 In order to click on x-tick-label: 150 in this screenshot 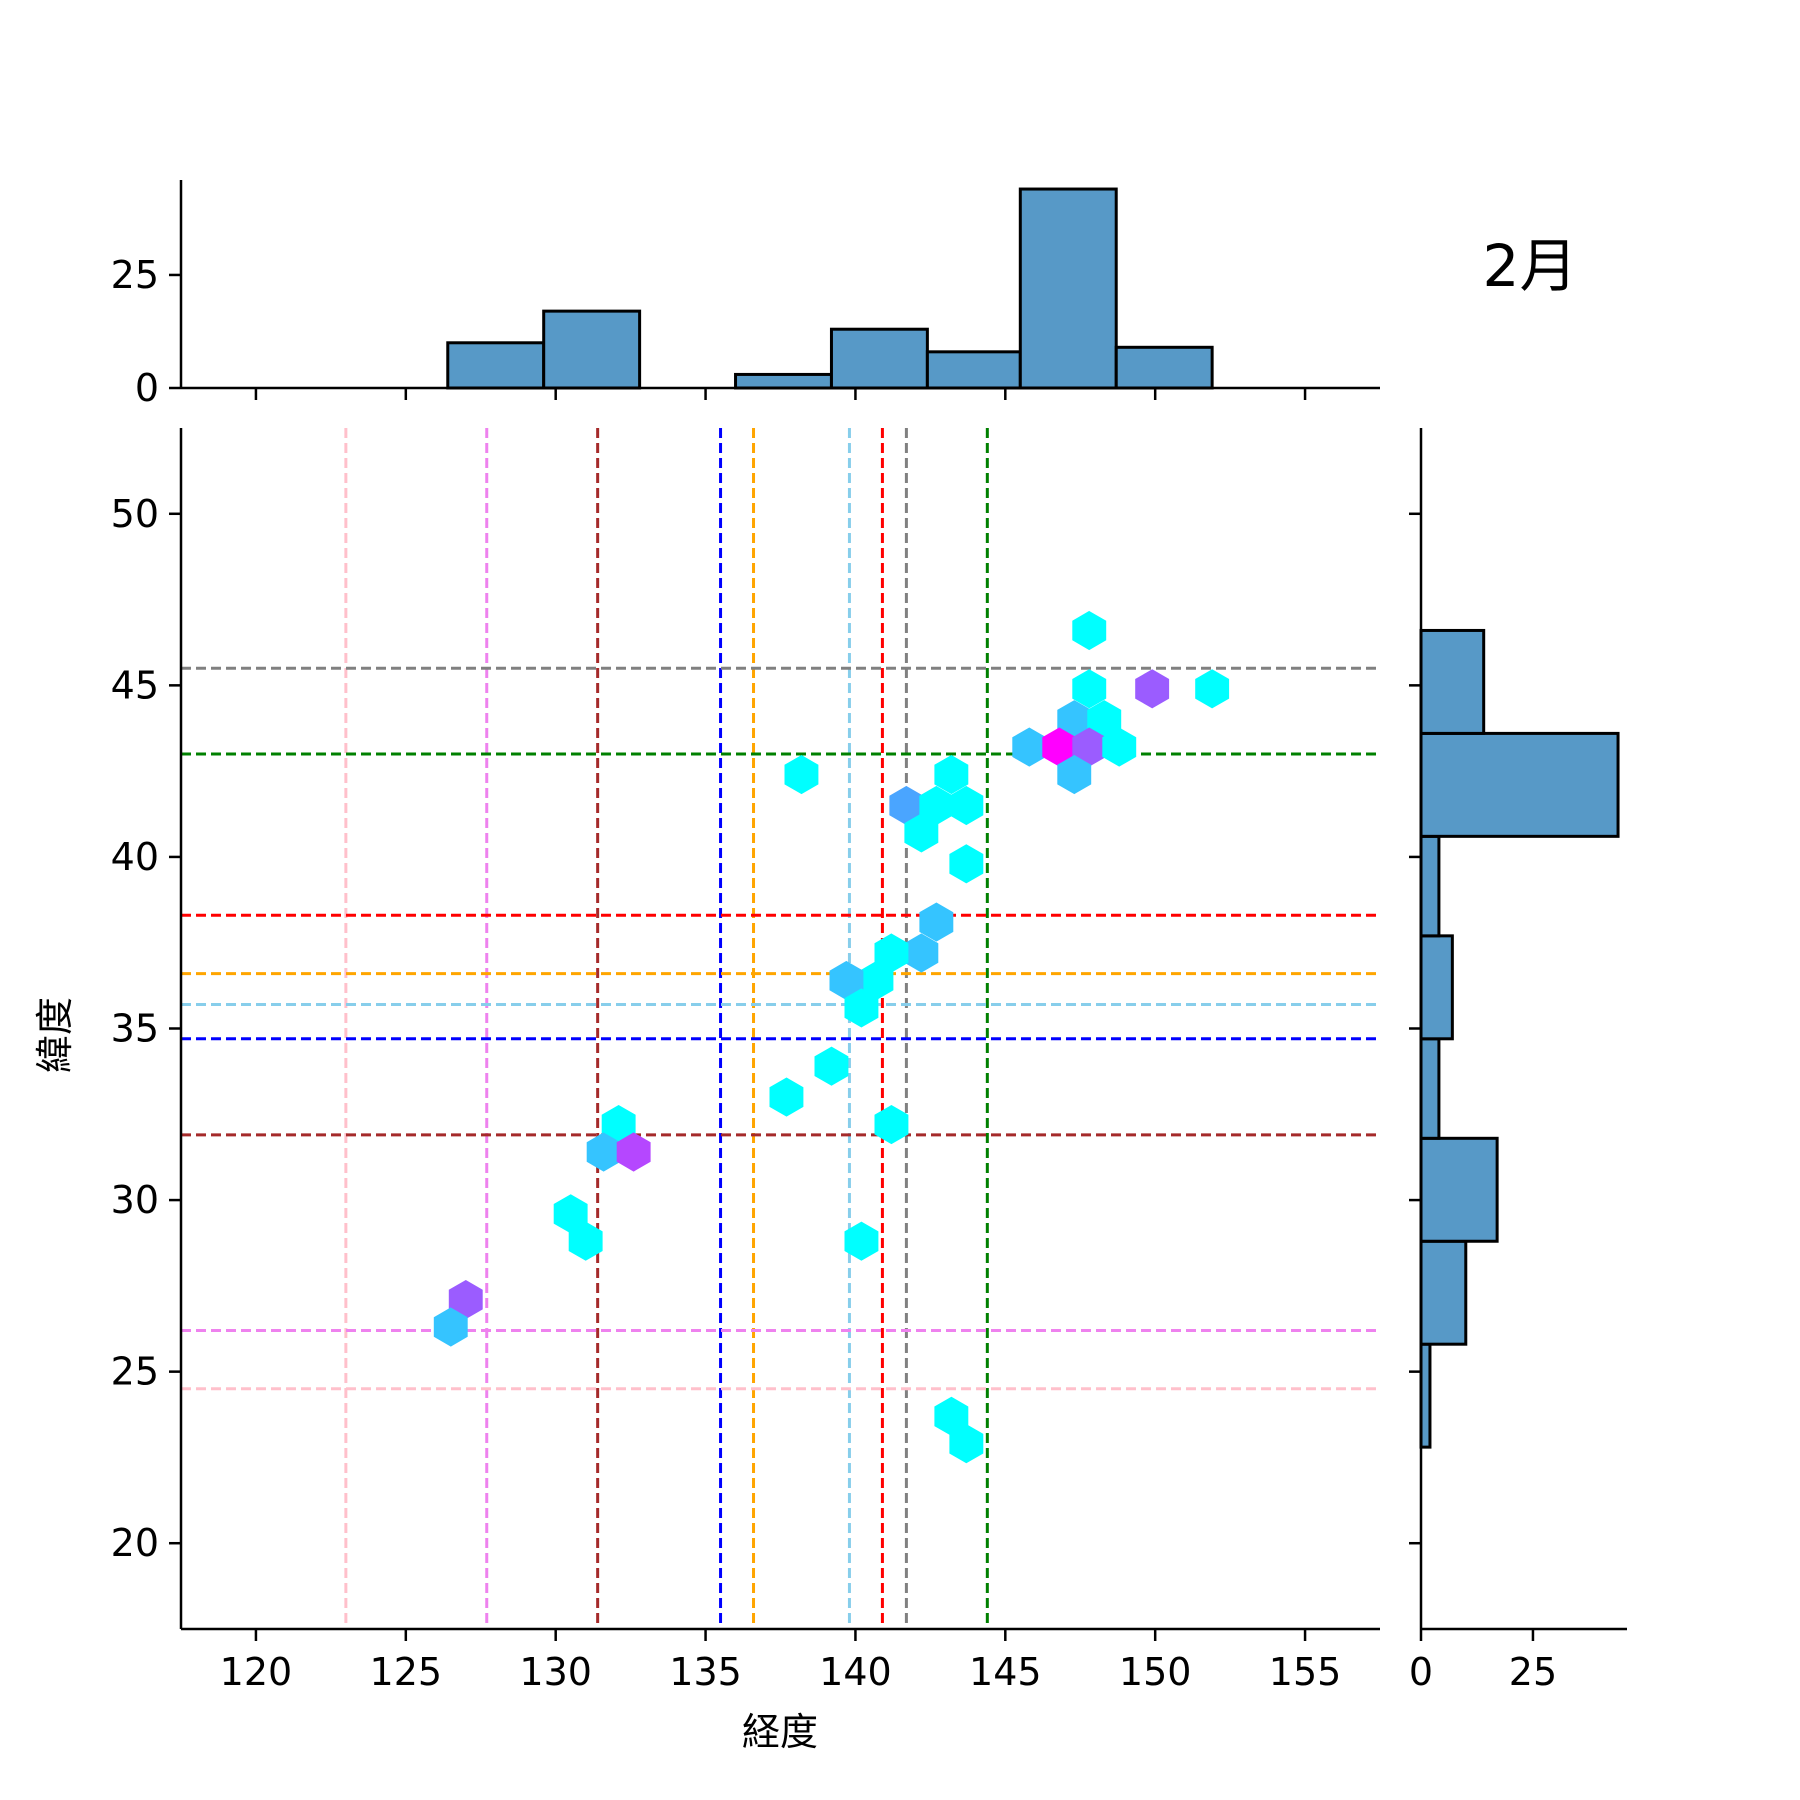, I will do `click(1155, 1672)`.